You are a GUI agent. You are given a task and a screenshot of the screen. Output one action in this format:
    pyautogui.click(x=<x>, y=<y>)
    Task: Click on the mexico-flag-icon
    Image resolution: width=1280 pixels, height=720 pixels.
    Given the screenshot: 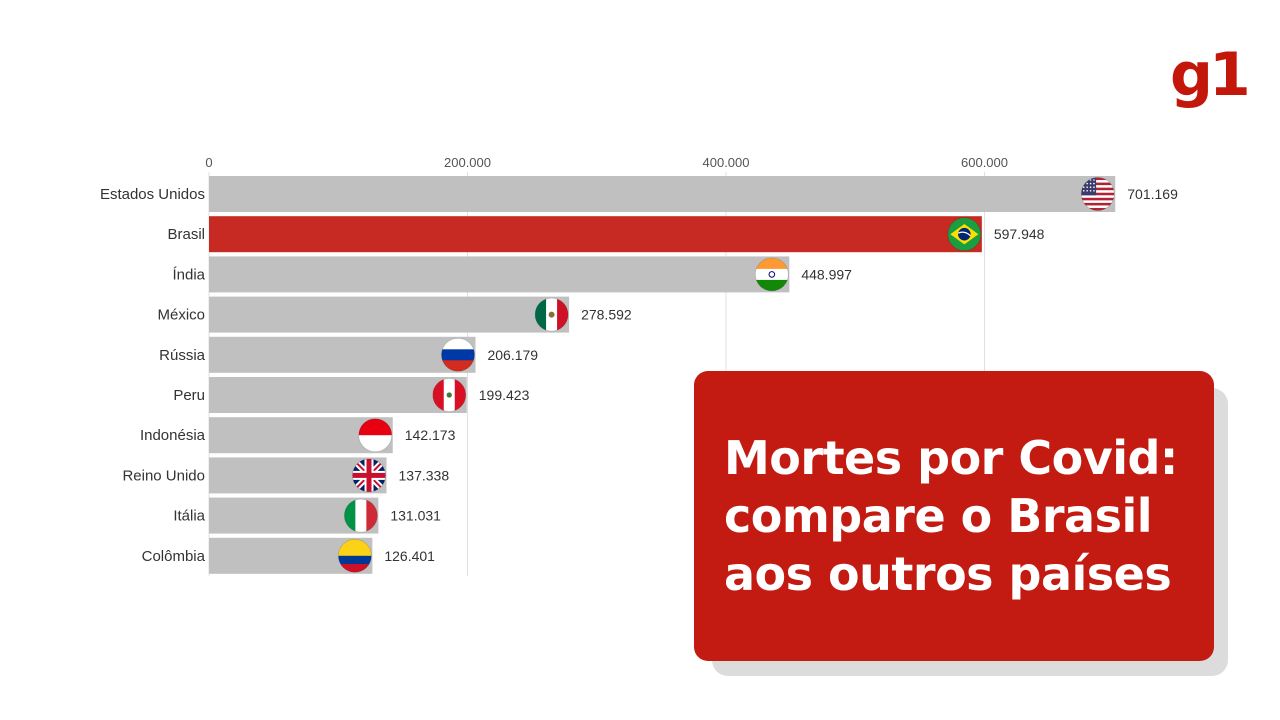 What is the action you would take?
    pyautogui.click(x=551, y=314)
    